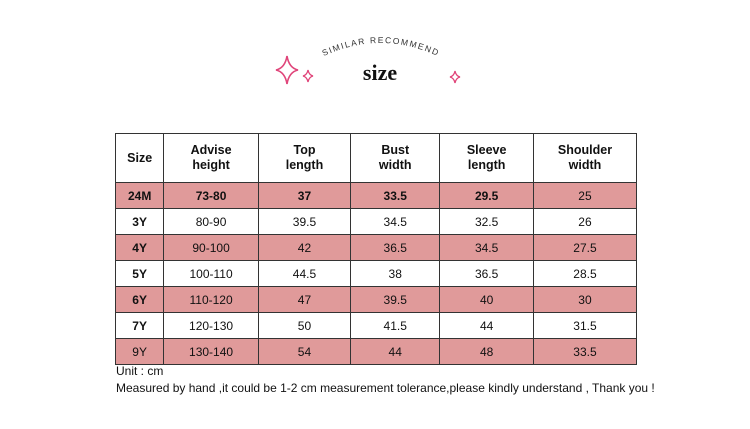  Describe the element at coordinates (139, 158) in the screenshot. I see `column-header: Size` at that location.